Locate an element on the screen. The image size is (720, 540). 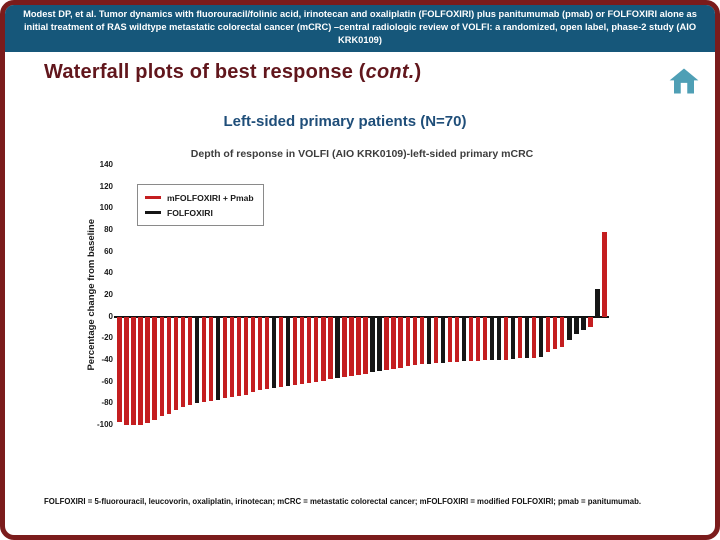
legend-label: mFOLFOXIRI + Pmab is located at coordinates (210, 197).